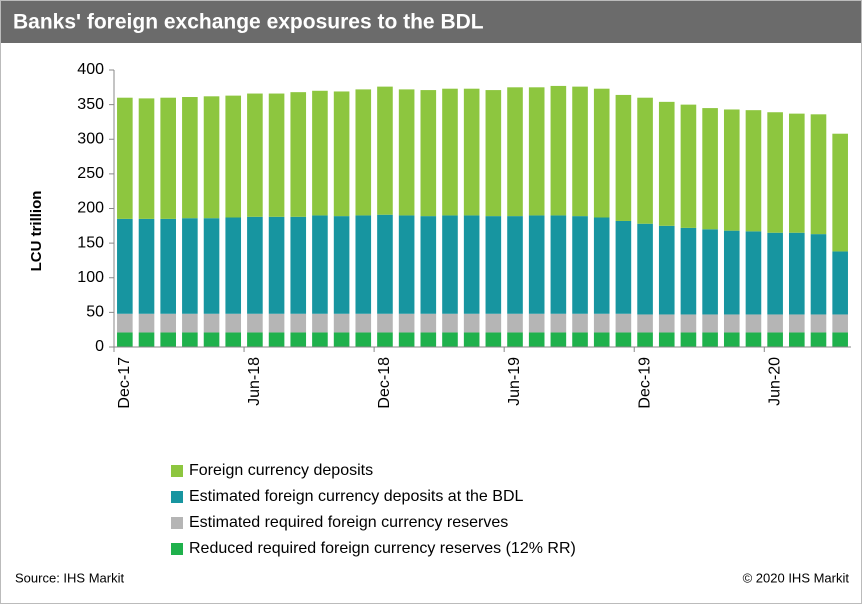 The width and height of the screenshot is (862, 604). Describe the element at coordinates (90, 173) in the screenshot. I see `y-tick-label: 250` at that location.